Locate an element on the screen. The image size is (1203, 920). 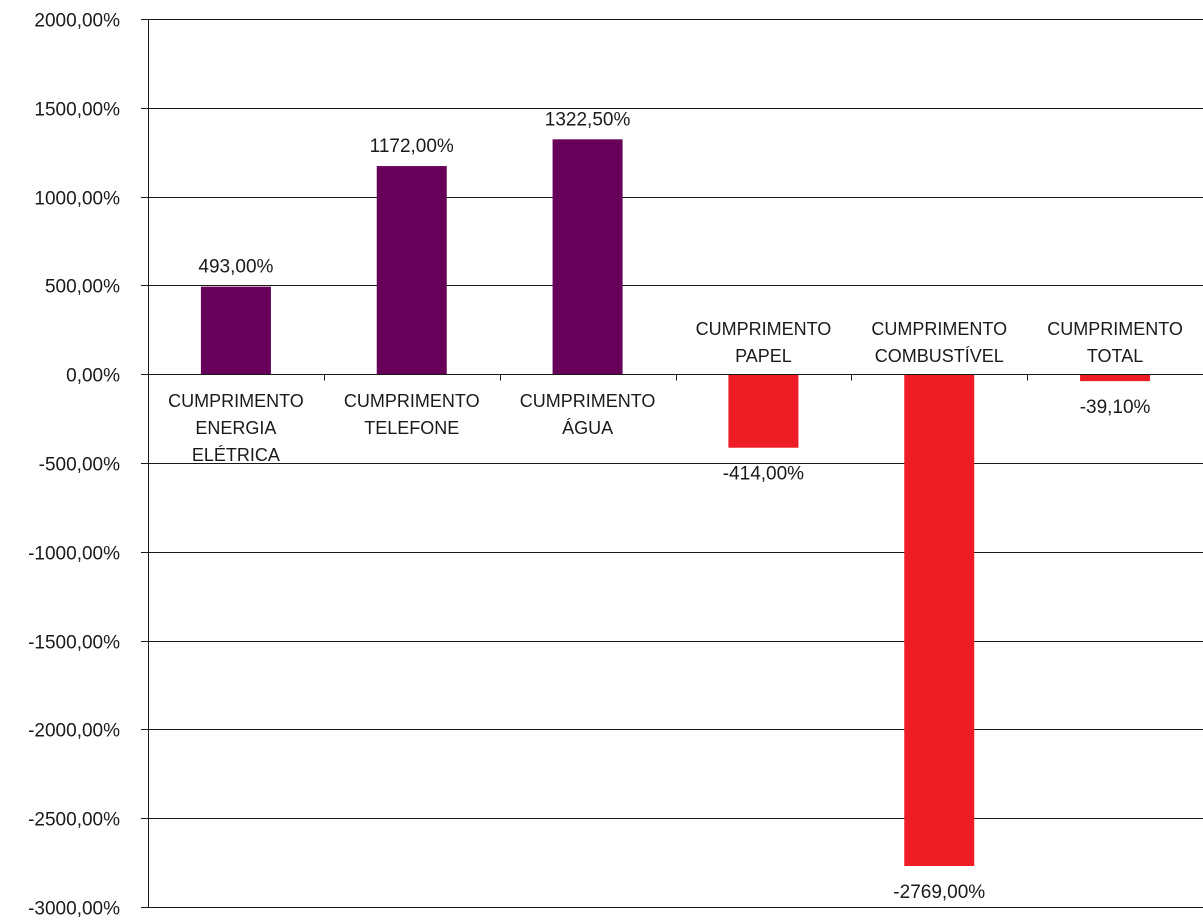
category-label-2: CUMPRIMENTO ÁGUA is located at coordinates (588, 414).